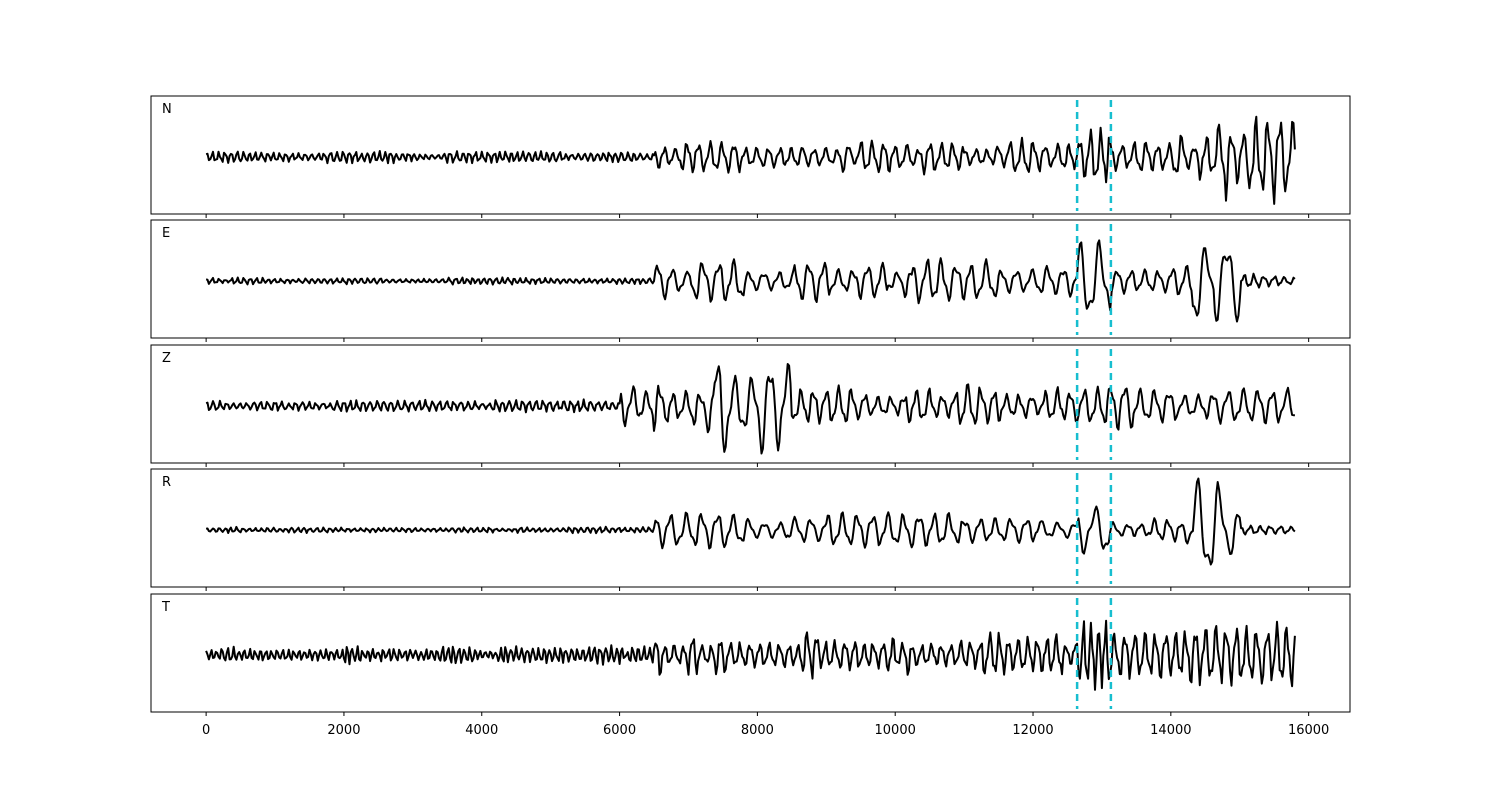  I want to click on trace-t, so click(750, 655).